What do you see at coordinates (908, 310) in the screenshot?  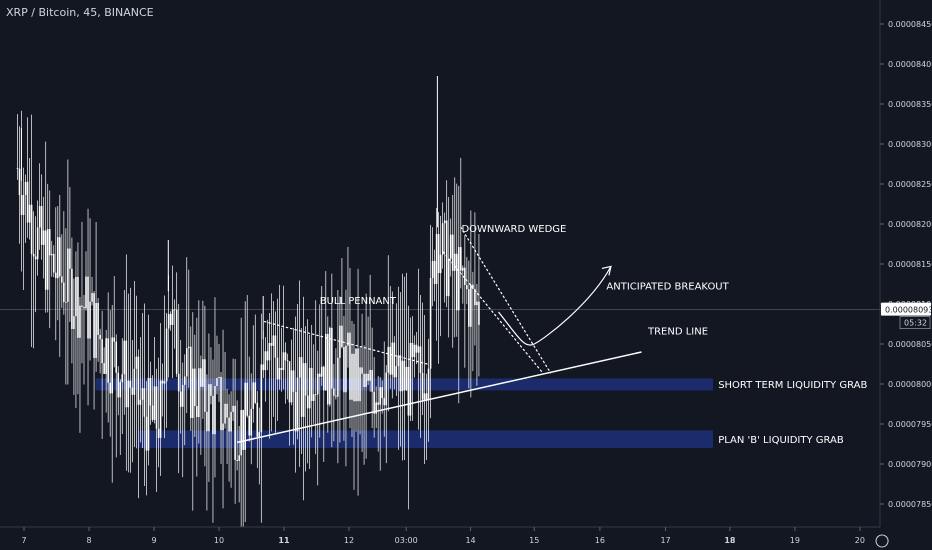 I see `current-price-value: 0.00008093` at bounding box center [908, 310].